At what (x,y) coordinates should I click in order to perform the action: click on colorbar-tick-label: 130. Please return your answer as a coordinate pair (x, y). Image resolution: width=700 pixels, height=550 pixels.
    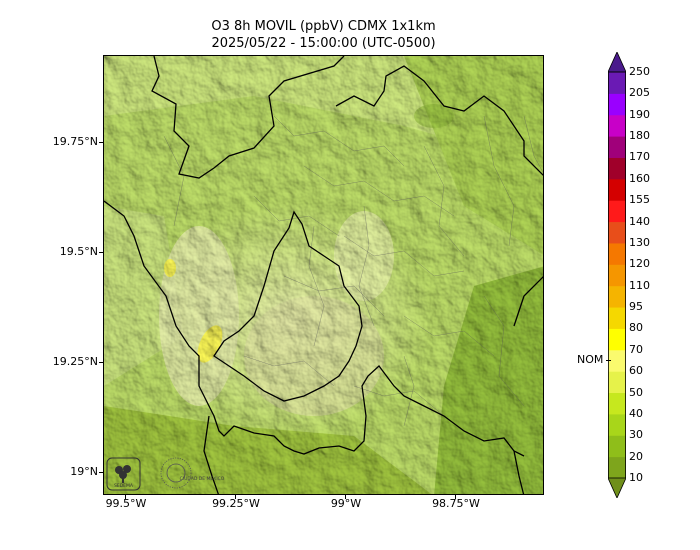
    Looking at the image, I should click on (639, 242).